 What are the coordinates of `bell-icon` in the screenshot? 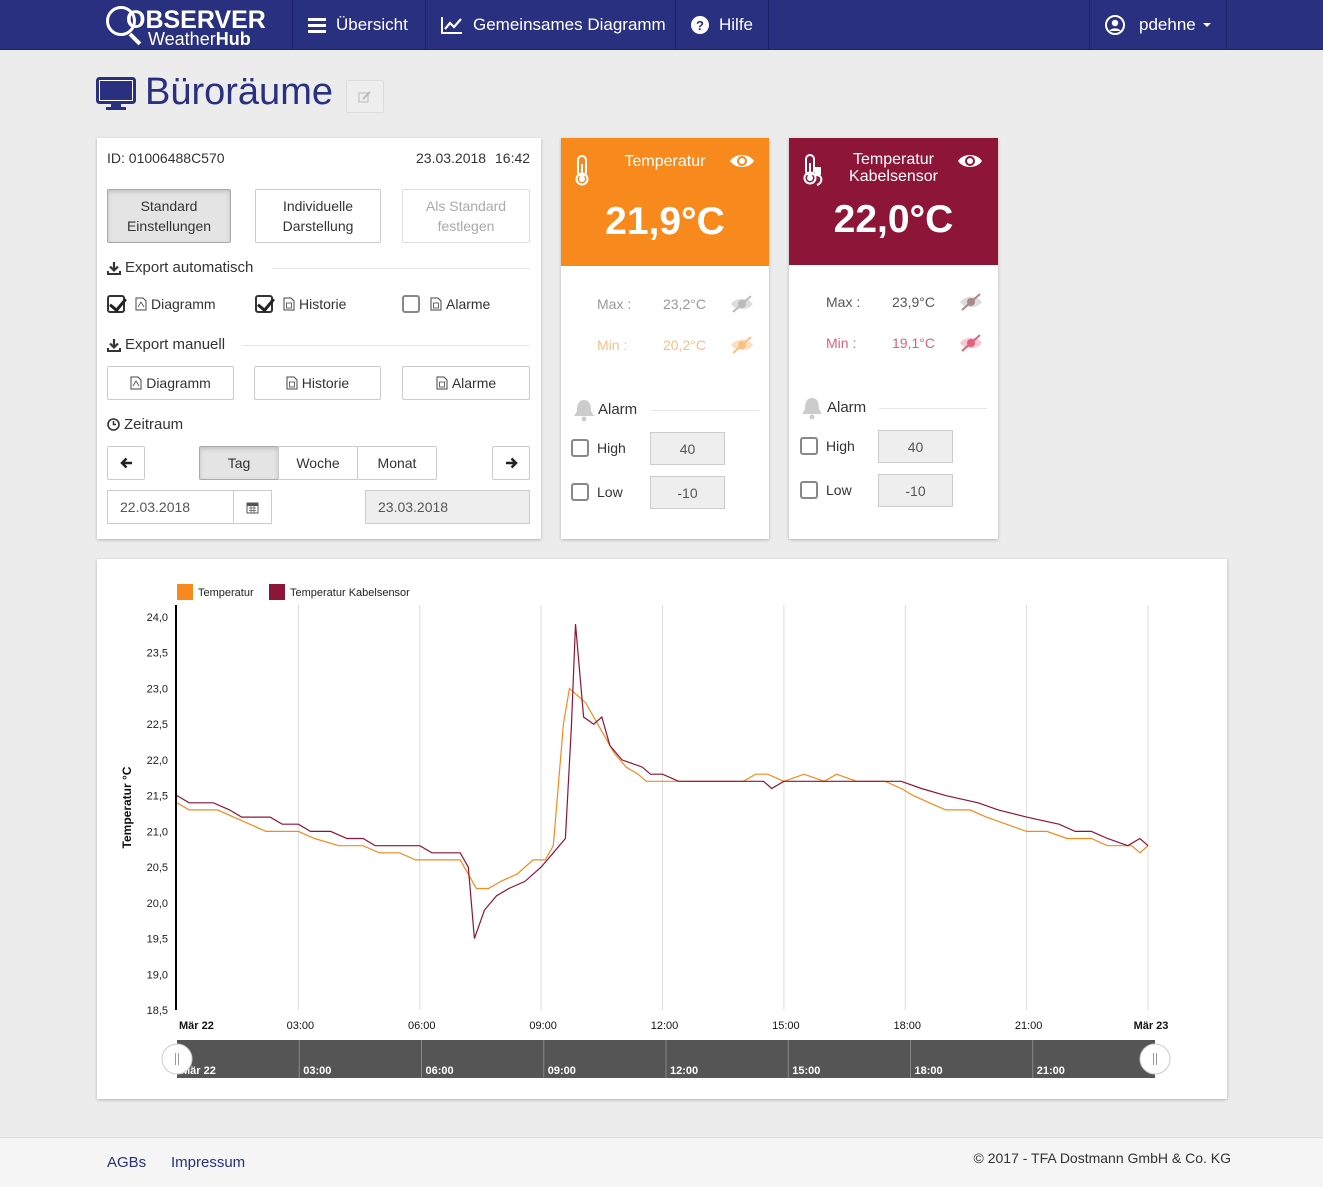 It's located at (584, 411).